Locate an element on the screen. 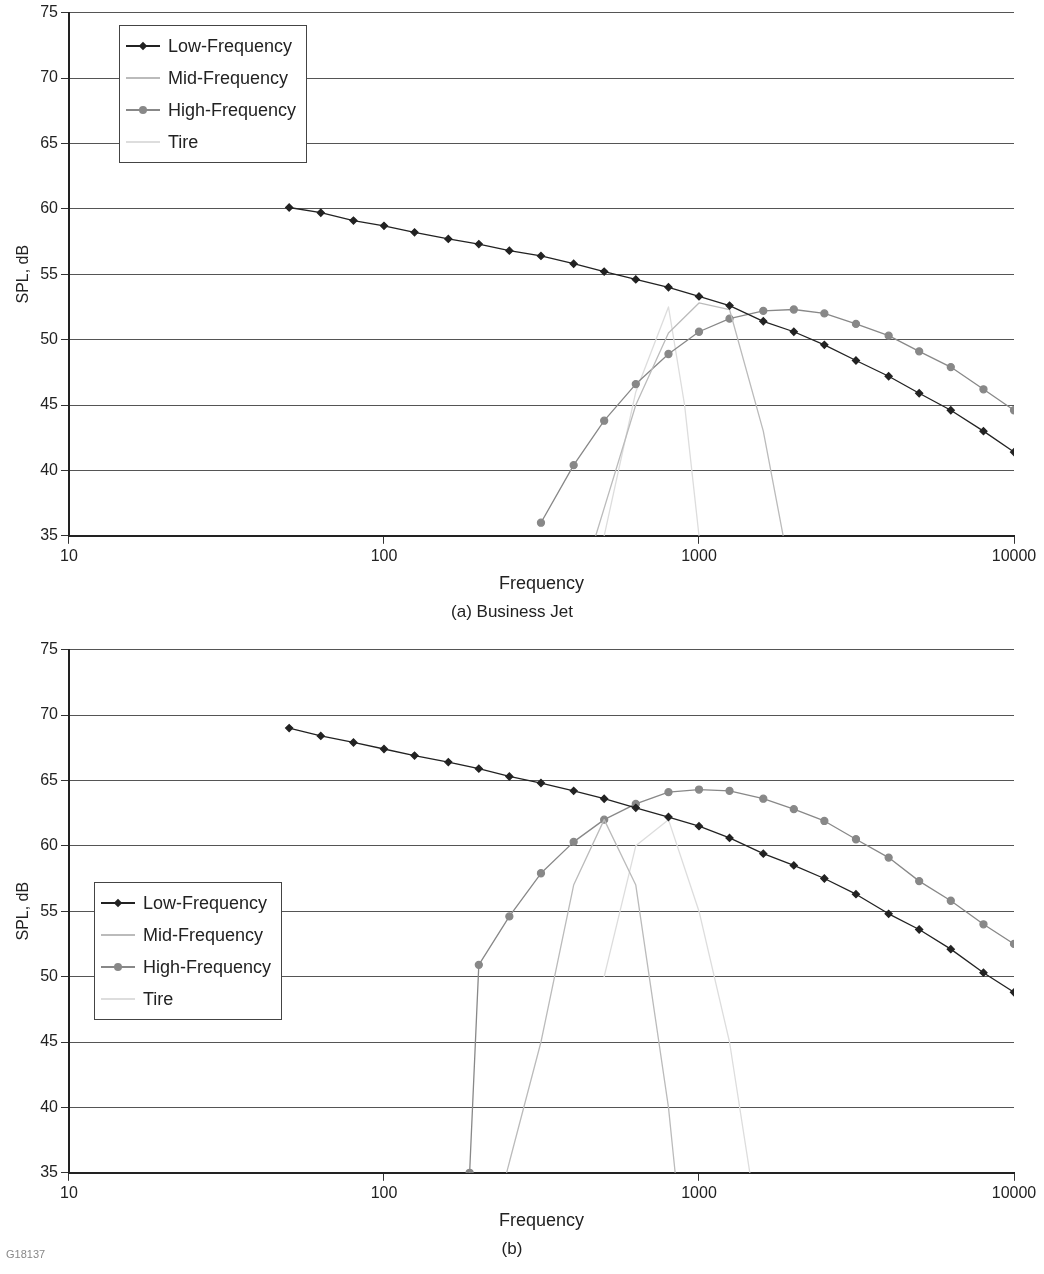  text: G18137 is located at coordinates (26, 1253).